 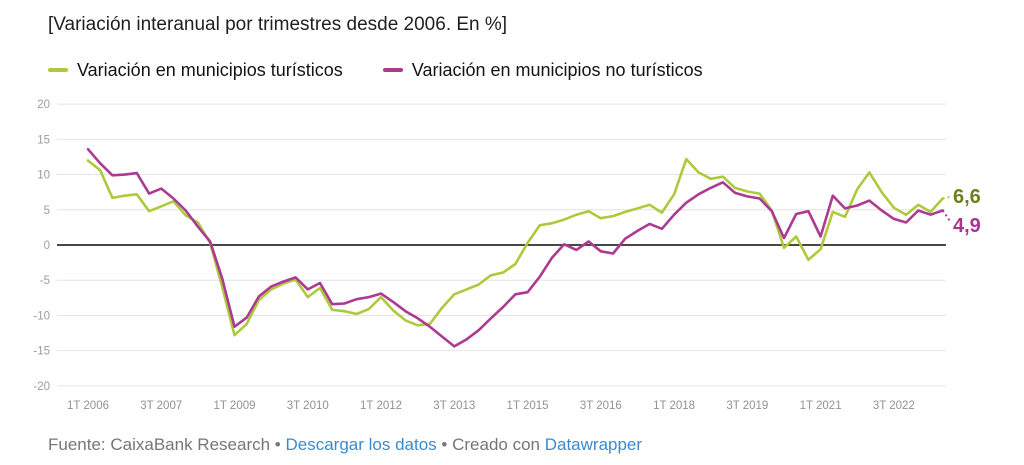 What do you see at coordinates (528, 406) in the screenshot?
I see `x-axis-tick-label: 1T 2015` at bounding box center [528, 406].